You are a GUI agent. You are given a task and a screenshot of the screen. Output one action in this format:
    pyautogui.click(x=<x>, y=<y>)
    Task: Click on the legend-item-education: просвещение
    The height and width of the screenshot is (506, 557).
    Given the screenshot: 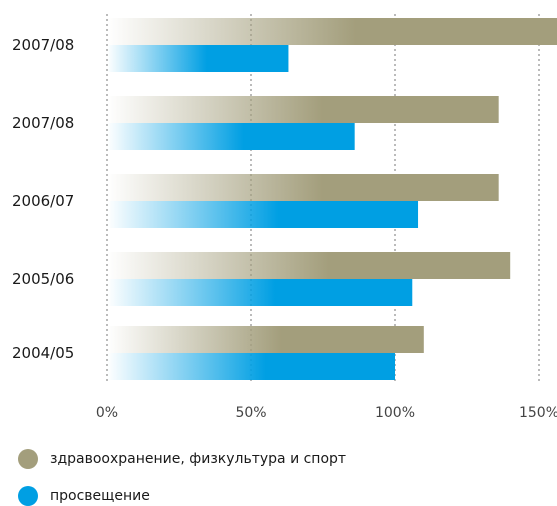 What is the action you would take?
    pyautogui.click(x=84, y=496)
    